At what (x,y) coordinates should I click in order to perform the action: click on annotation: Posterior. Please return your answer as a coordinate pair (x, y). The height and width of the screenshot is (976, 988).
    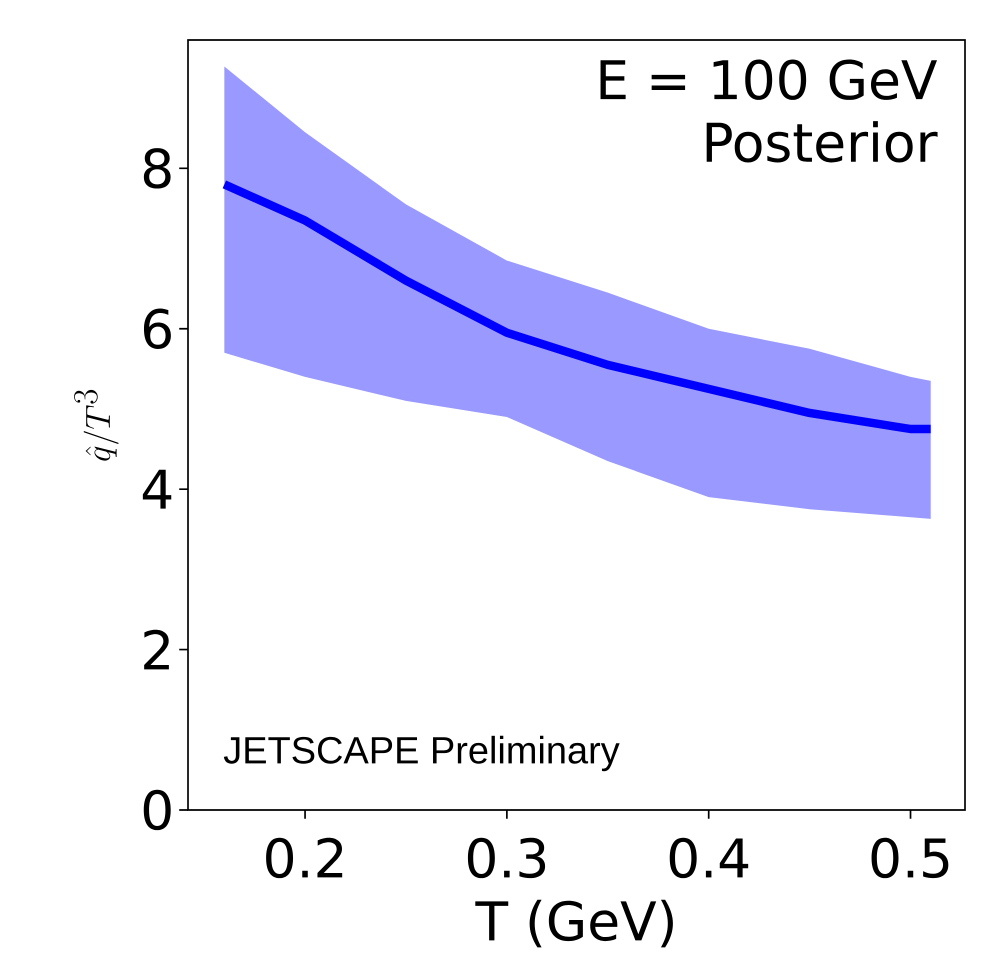
    Looking at the image, I should click on (822, 141).